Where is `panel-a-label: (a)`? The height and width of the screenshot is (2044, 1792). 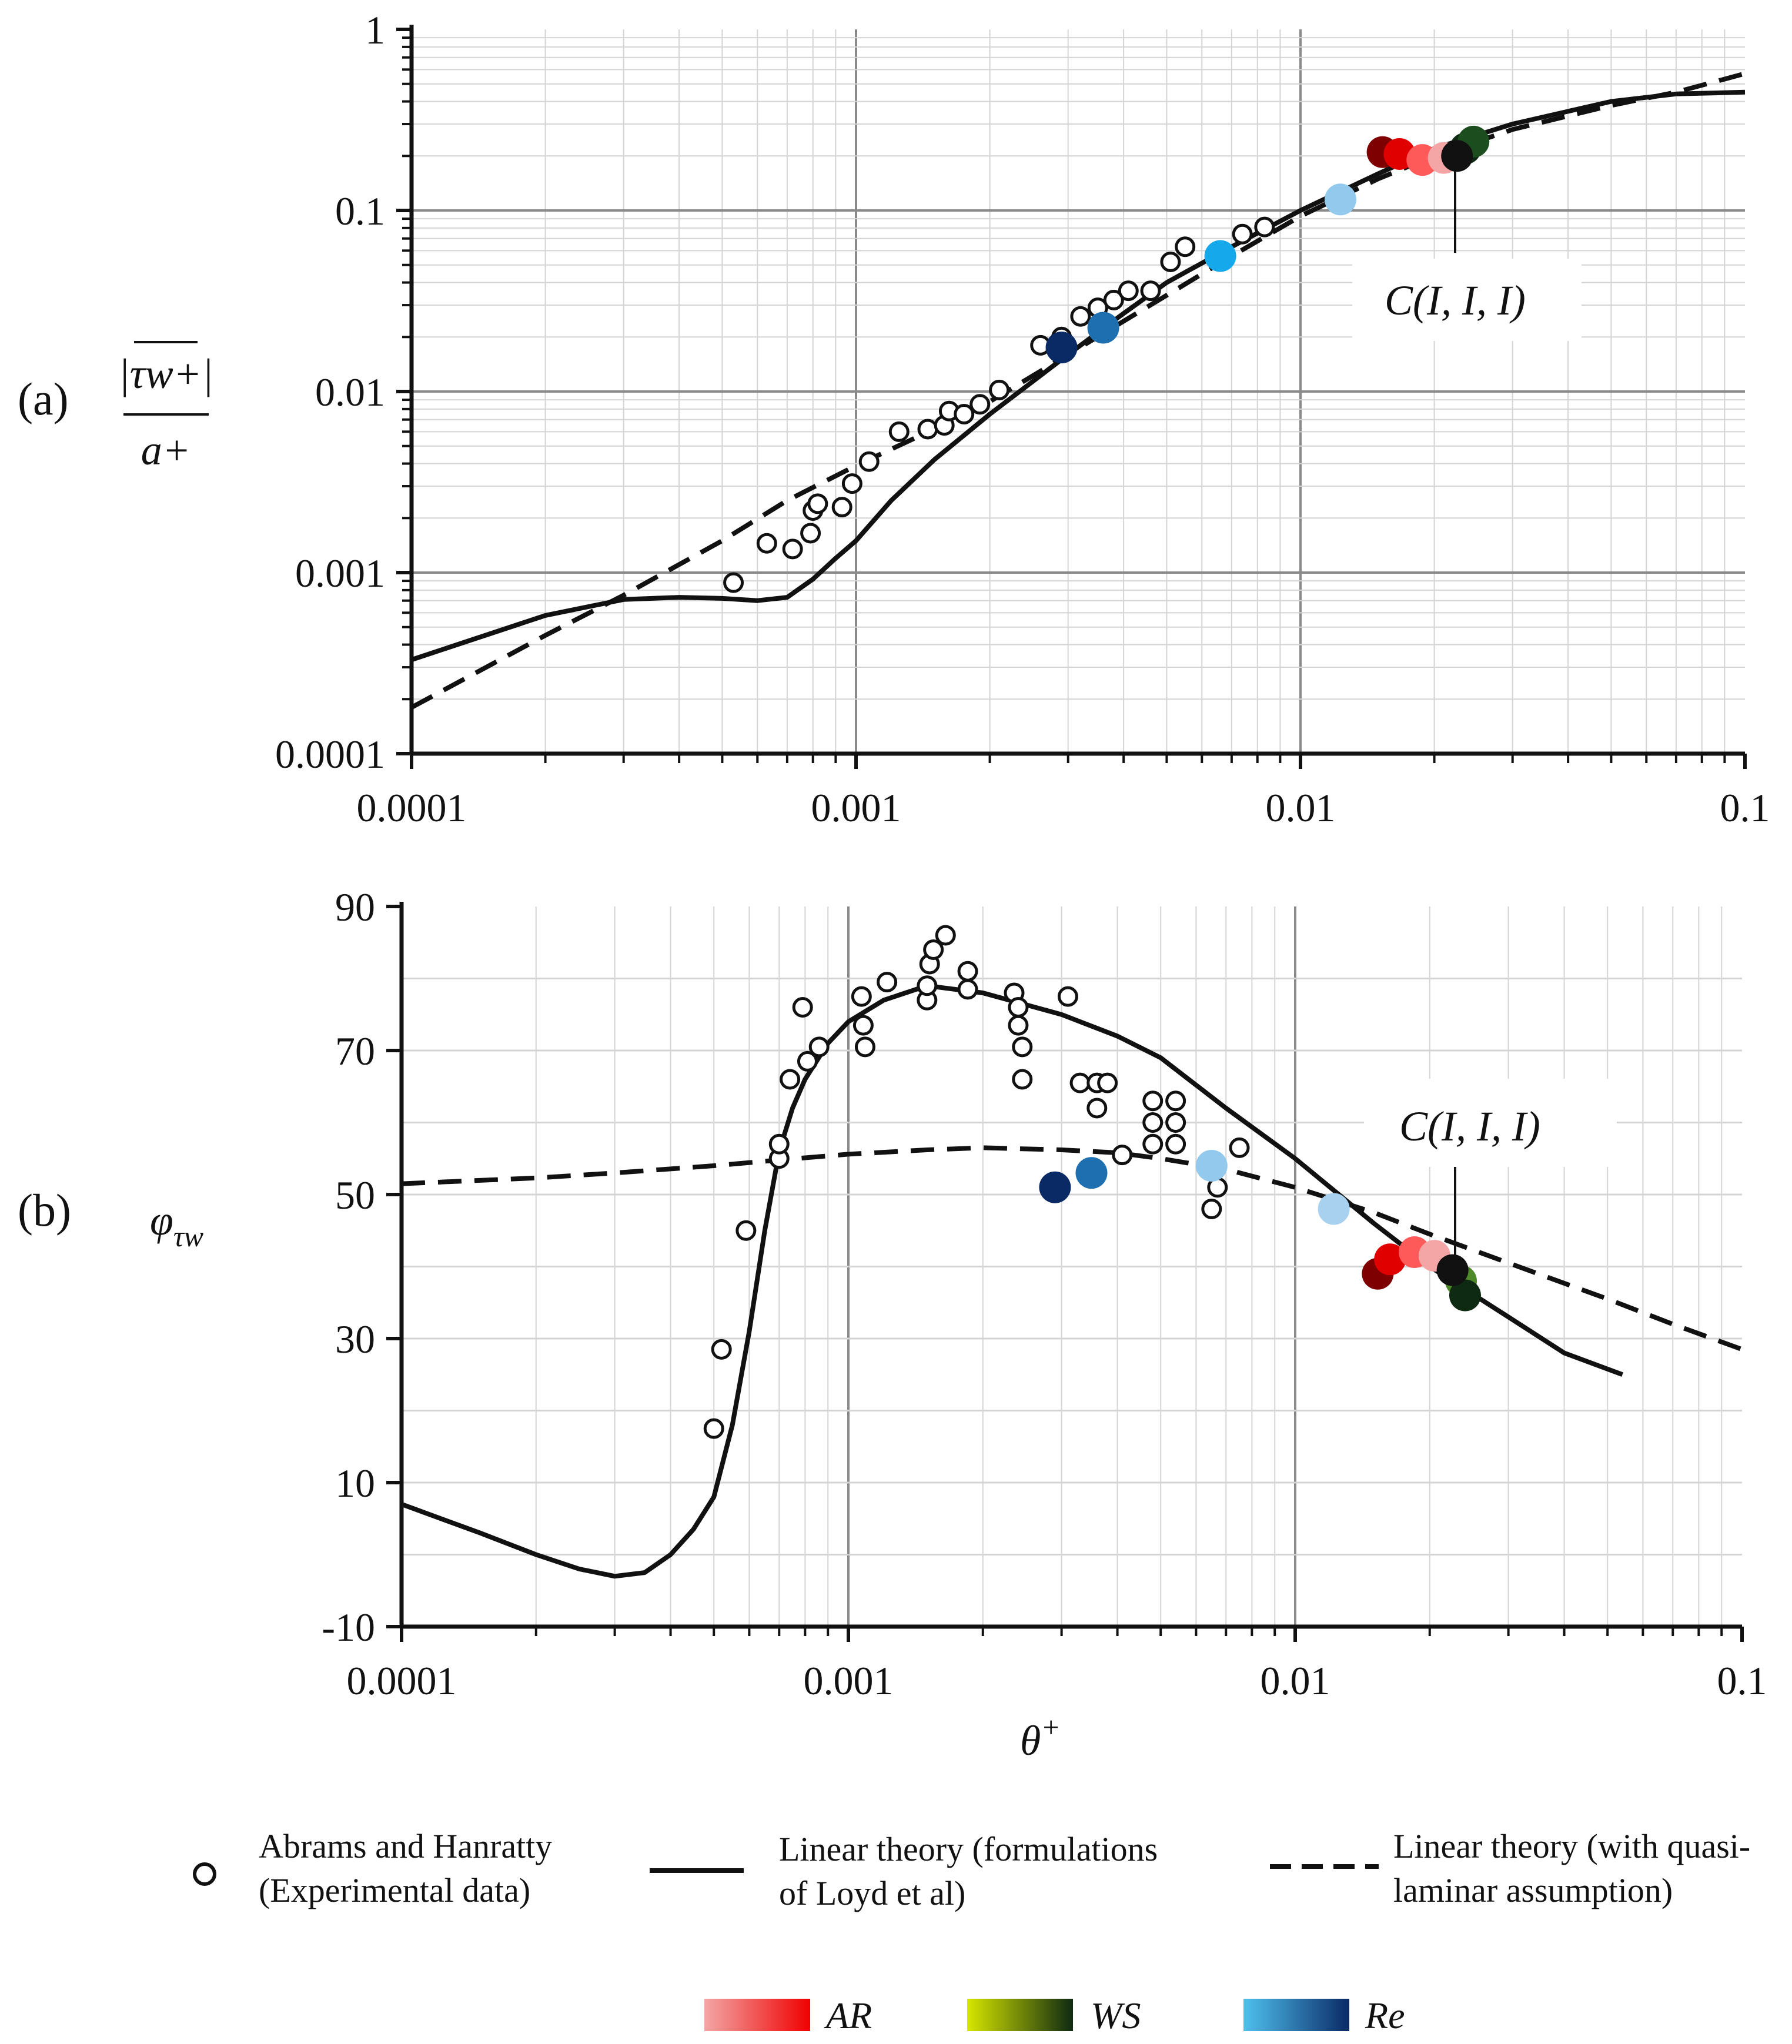
panel-a-label: (a) is located at coordinates (43, 399).